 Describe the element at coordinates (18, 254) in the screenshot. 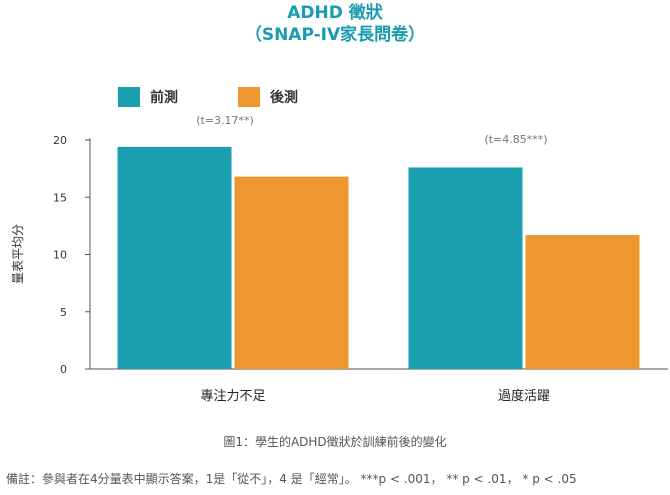

I see `y-axis-label: 量表平均分` at that location.